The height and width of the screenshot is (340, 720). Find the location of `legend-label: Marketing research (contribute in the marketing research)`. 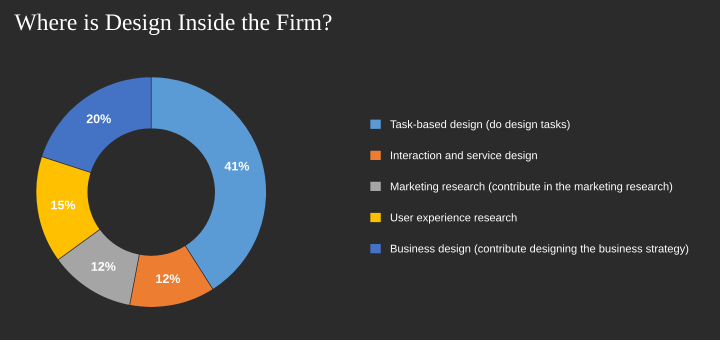

legend-label: Marketing research (contribute in the marketing research) is located at coordinates (531, 187).